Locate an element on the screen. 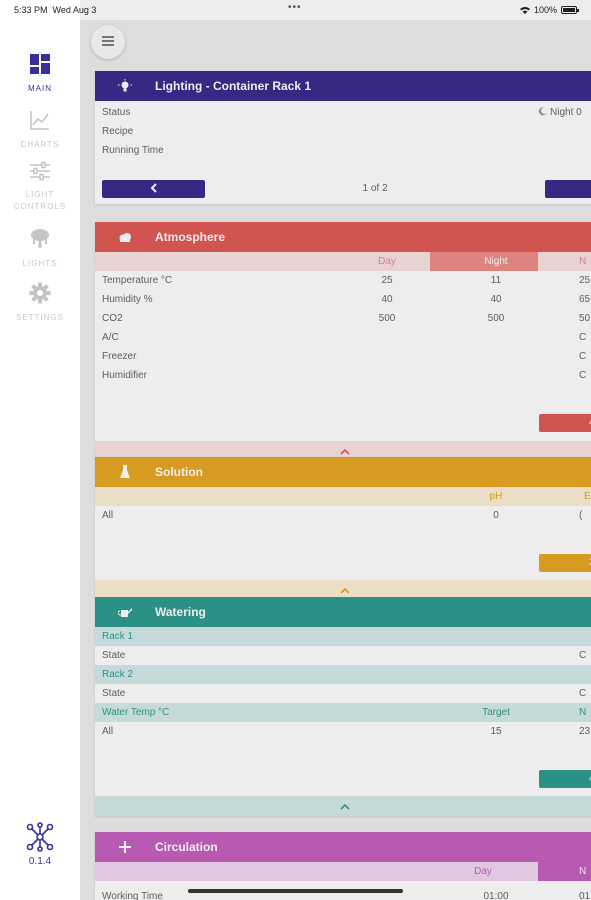  lighting-row-recipe: Recipe is located at coordinates (343, 131).